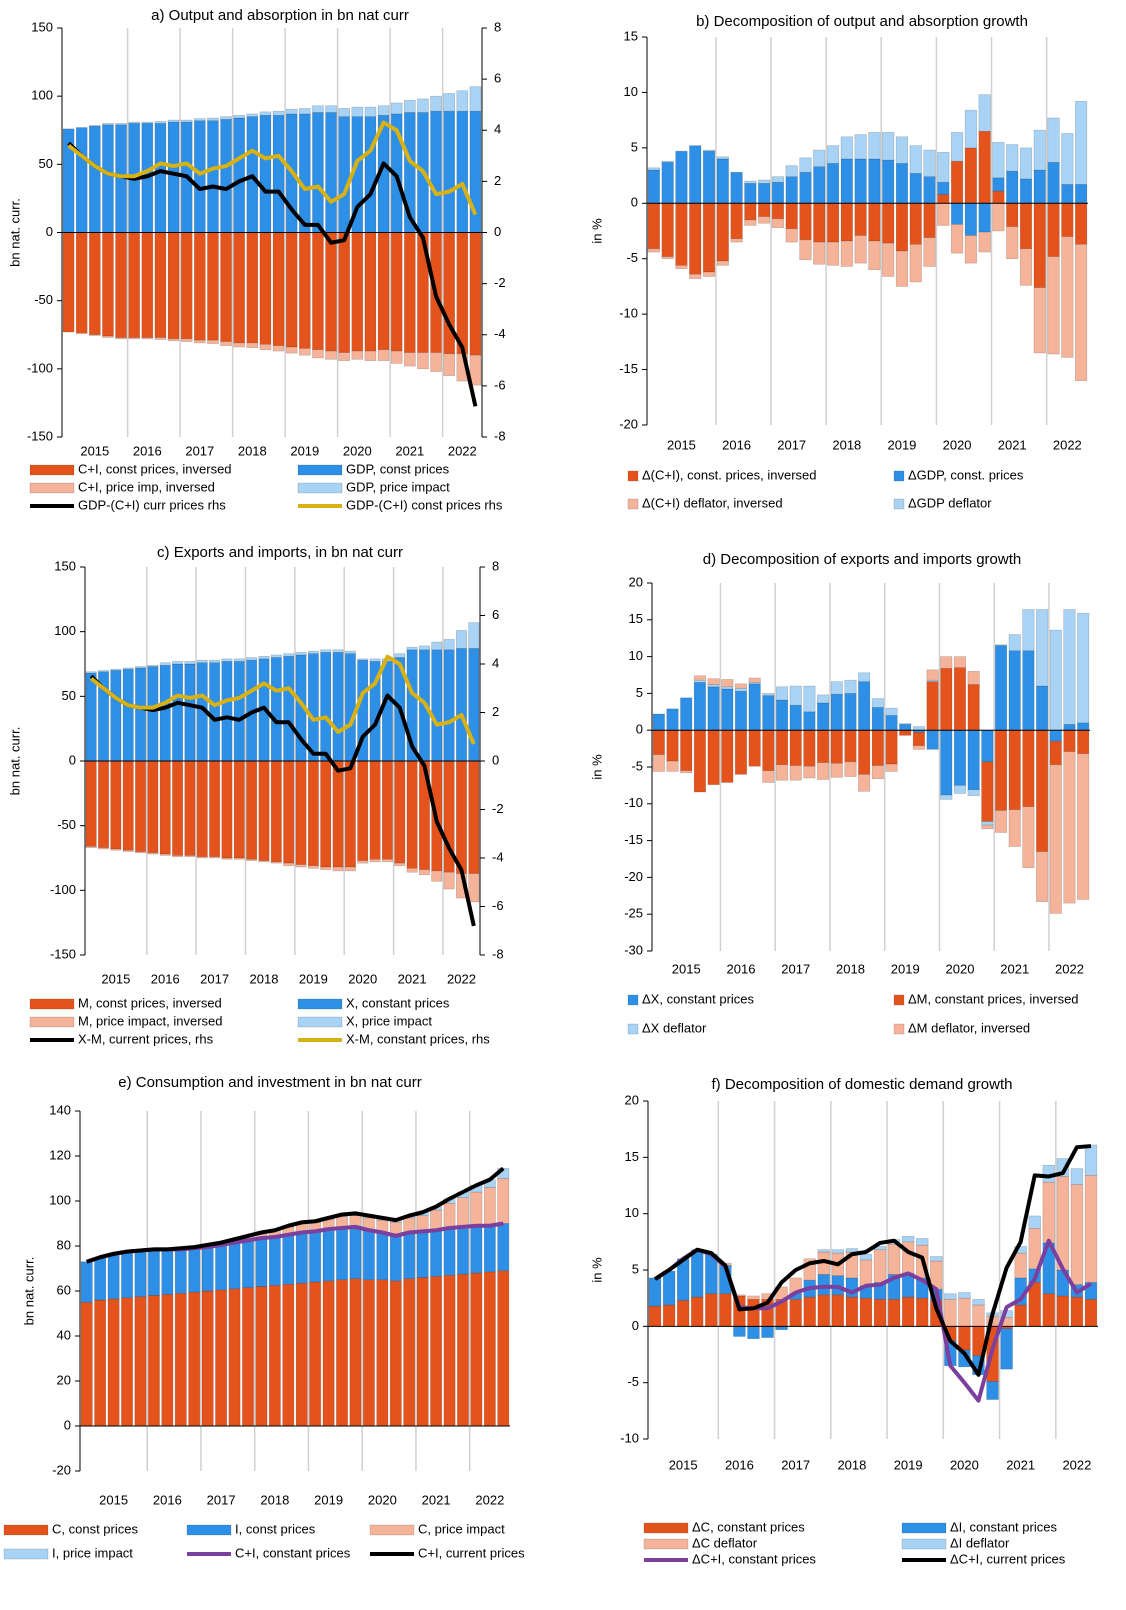 The height and width of the screenshot is (1610, 1126). What do you see at coordinates (497, 78) in the screenshot?
I see `y2-tick-label: 6` at bounding box center [497, 78].